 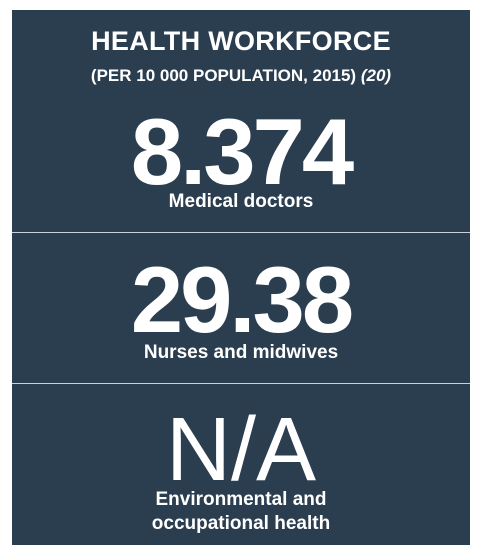 I want to click on stat-value: N/A, so click(x=241, y=450).